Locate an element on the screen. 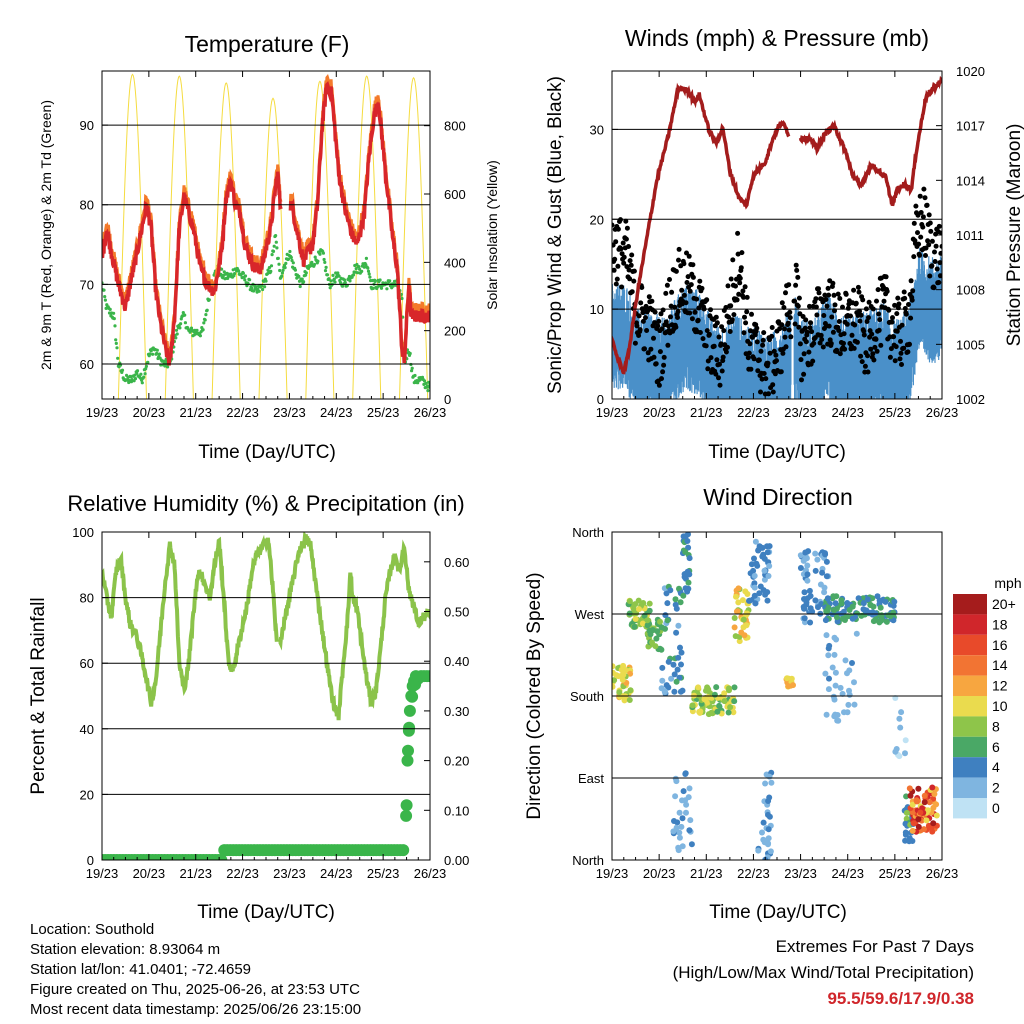  colorbar-label: 12 is located at coordinates (1000, 686).